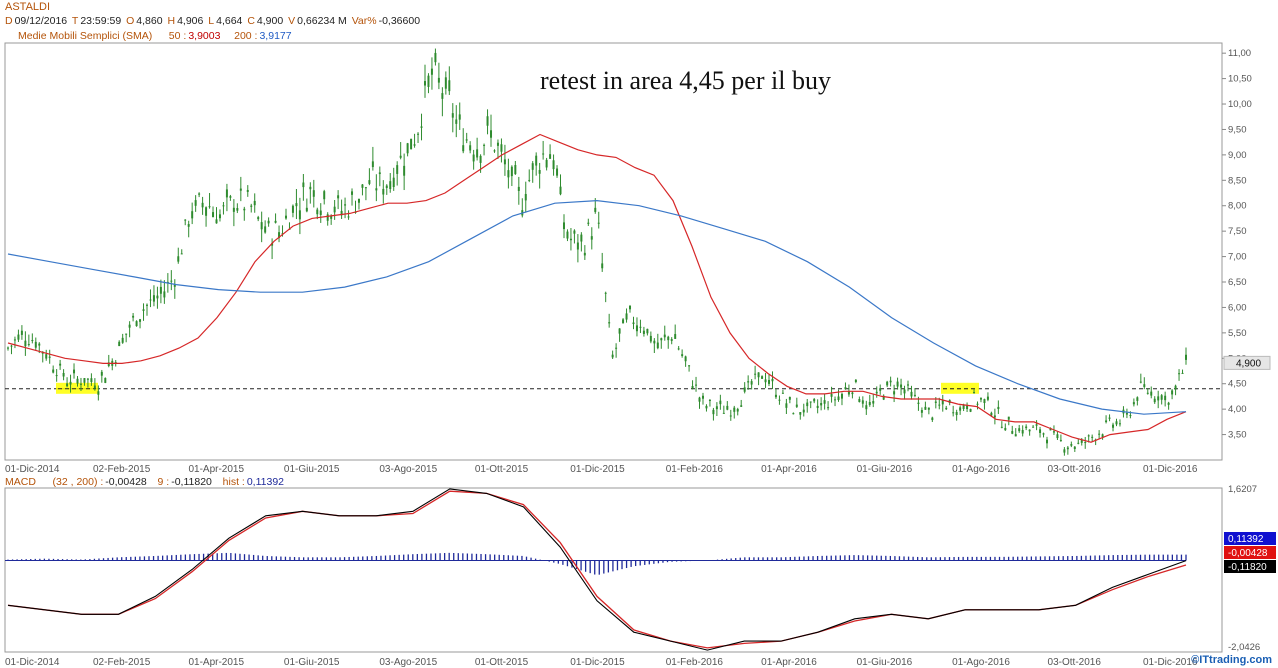  Describe the element at coordinates (1246, 539) in the screenshot. I see `macd-value-label: 0,11392` at that location.